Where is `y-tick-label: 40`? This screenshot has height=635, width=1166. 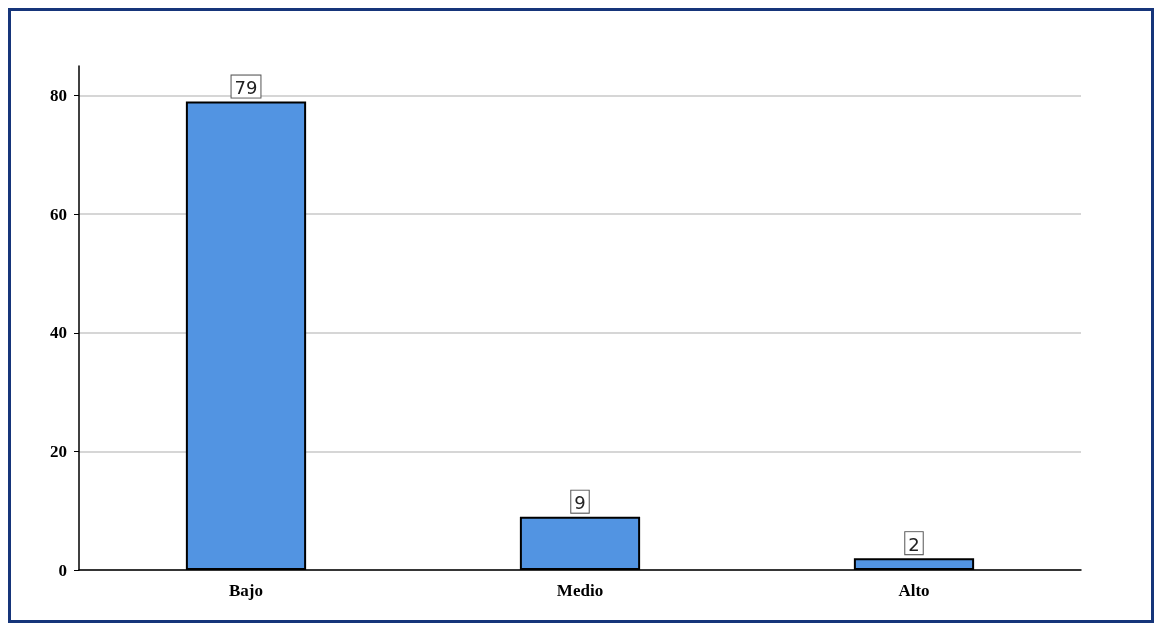
y-tick-label: 40 is located at coordinates (58, 333).